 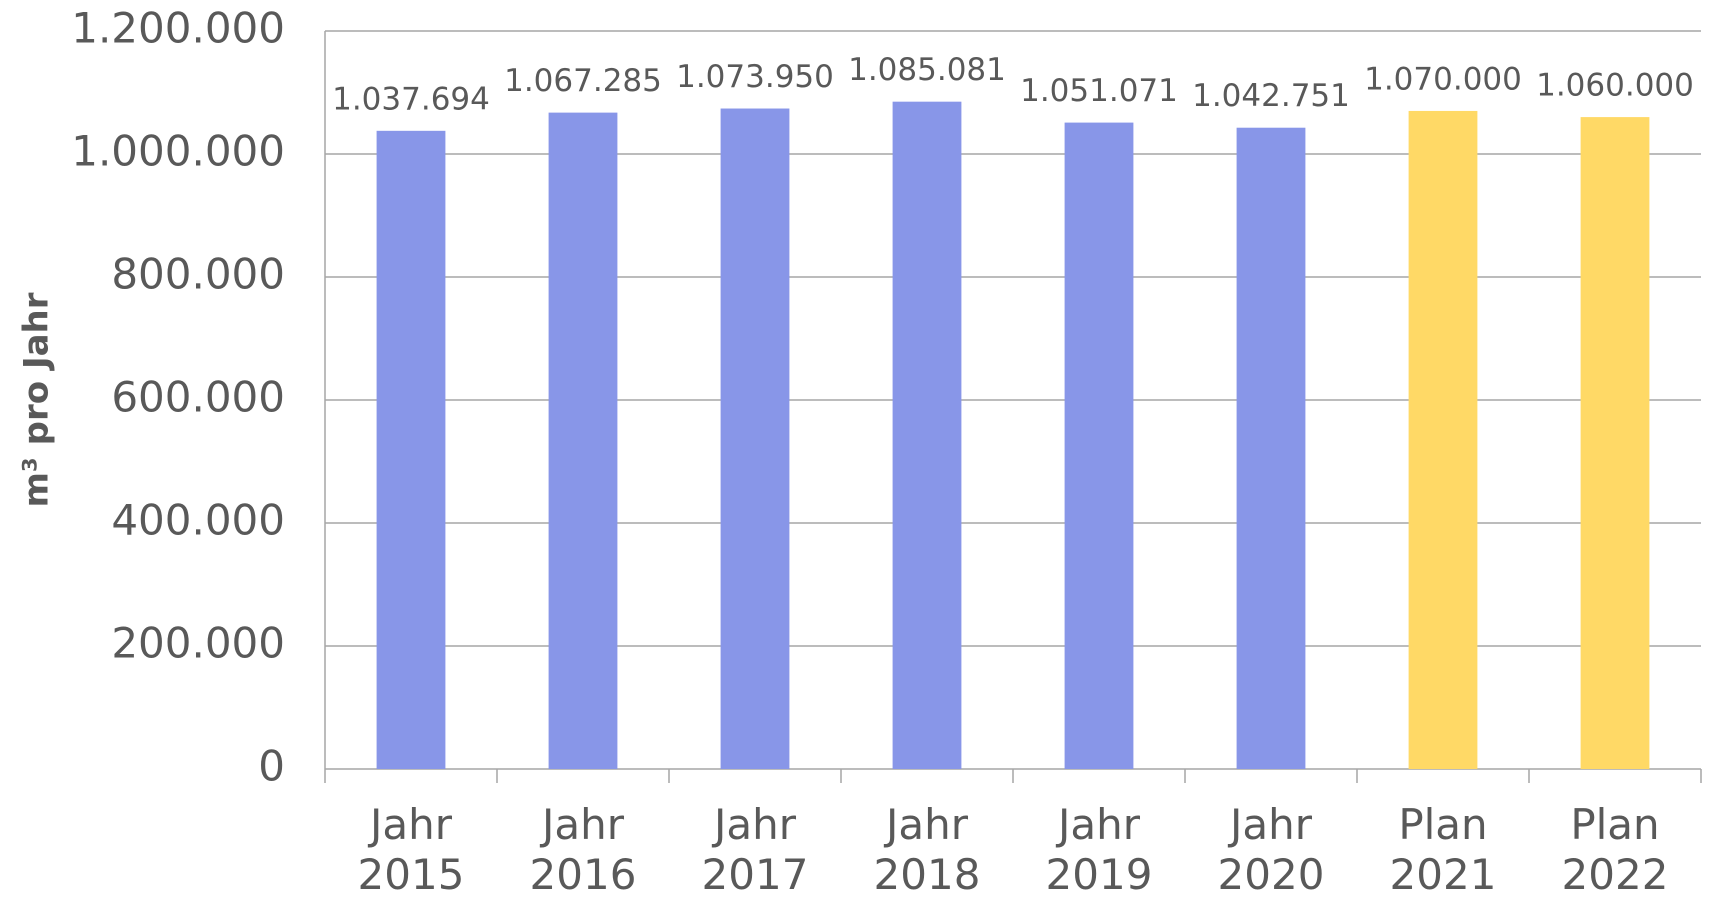 I want to click on x-tick-line: 2016, so click(x=583, y=874).